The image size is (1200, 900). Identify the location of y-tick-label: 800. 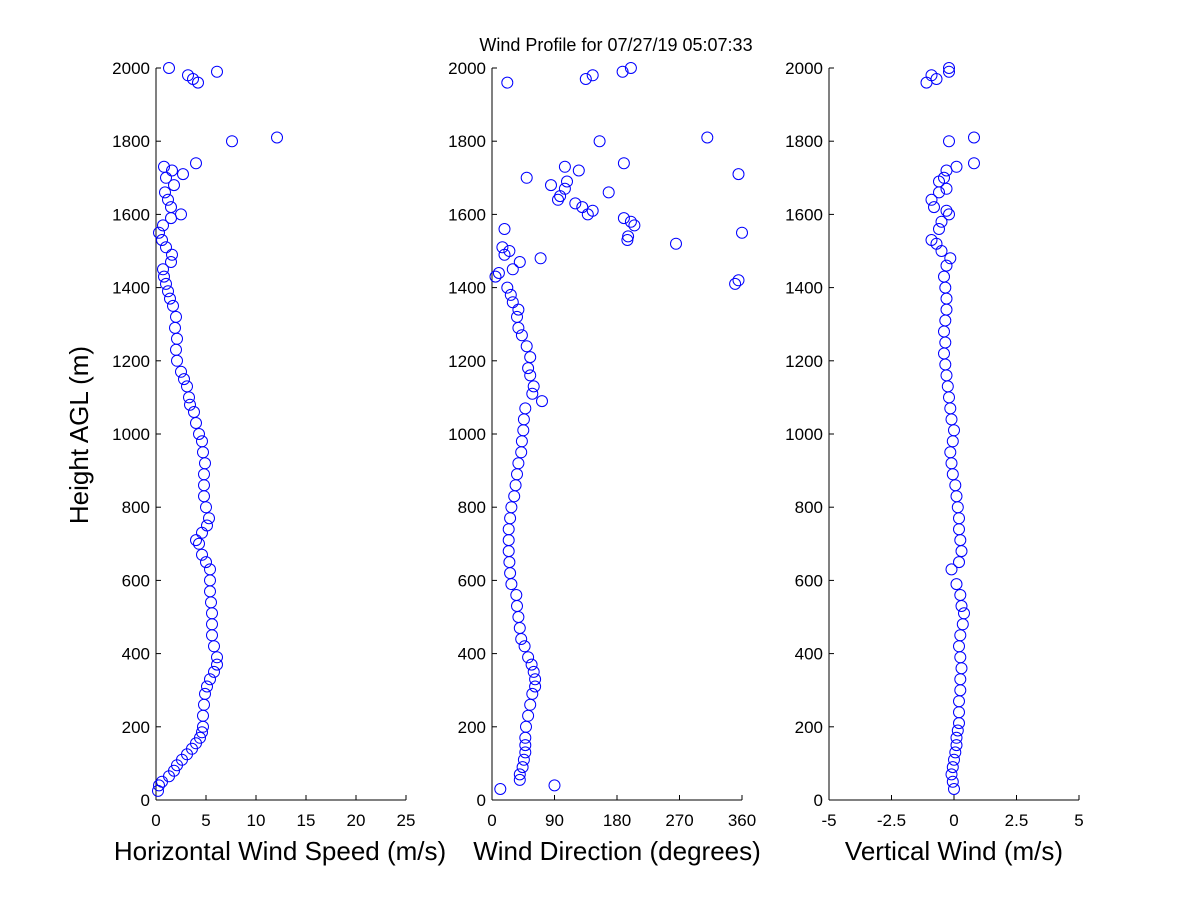
(809, 507).